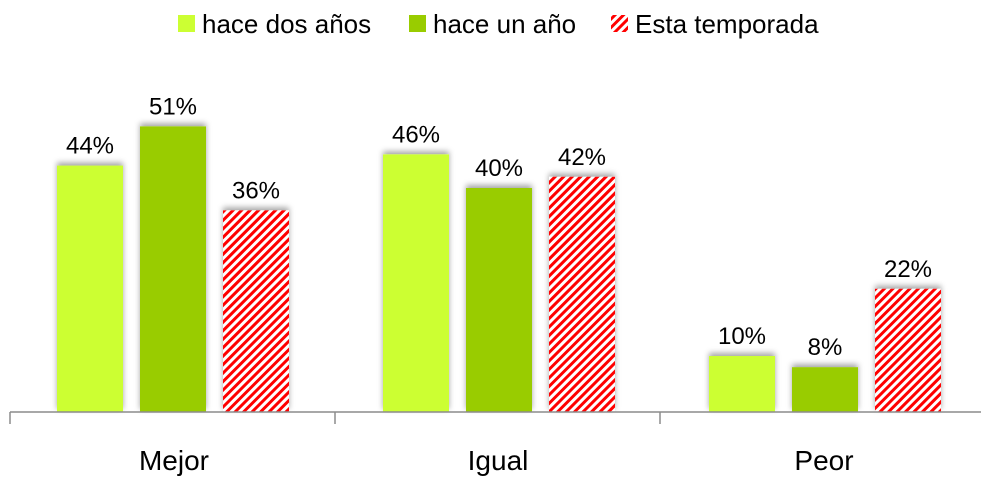  I want to click on bar-igual-esta-temporada, so click(582, 294).